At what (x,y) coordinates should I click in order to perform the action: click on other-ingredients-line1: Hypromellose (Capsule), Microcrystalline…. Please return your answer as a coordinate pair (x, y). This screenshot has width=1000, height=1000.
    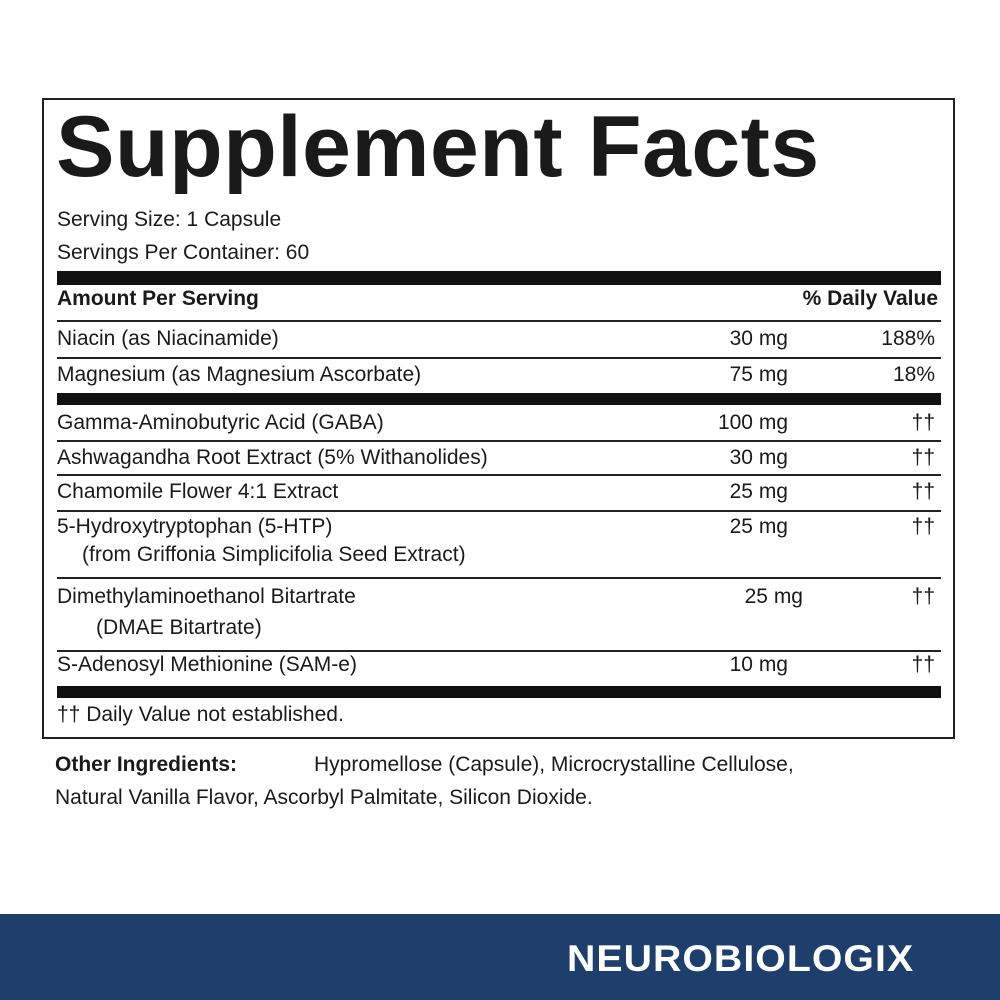
    Looking at the image, I should click on (554, 764).